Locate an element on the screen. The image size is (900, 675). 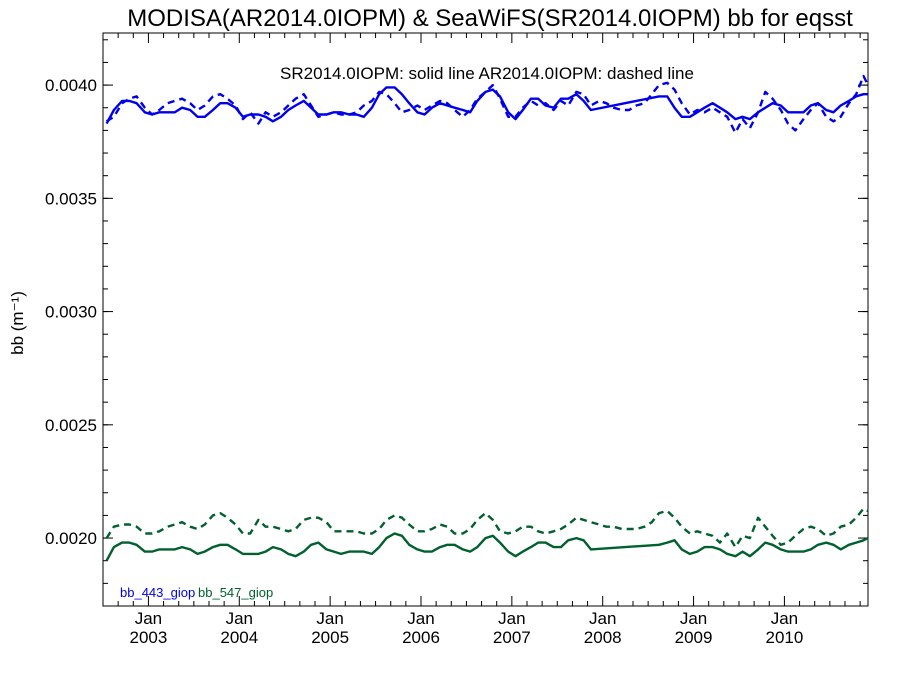
x-tick-label-year: 2003 is located at coordinates (149, 637).